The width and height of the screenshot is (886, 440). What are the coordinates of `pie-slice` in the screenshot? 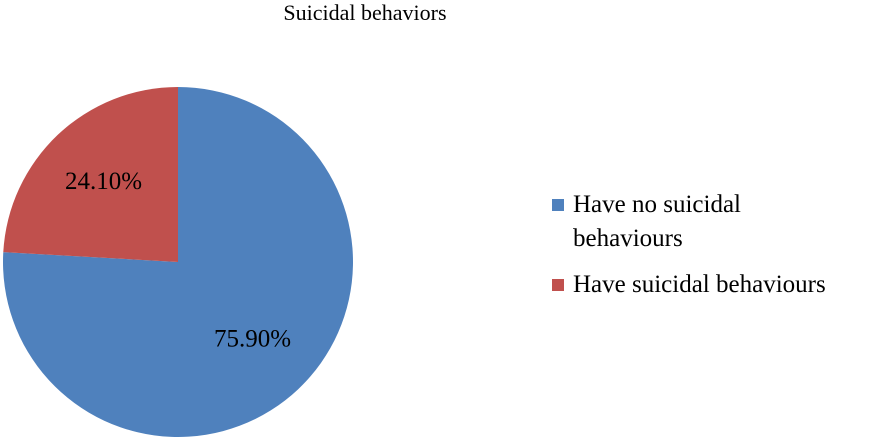 It's located at (91, 174).